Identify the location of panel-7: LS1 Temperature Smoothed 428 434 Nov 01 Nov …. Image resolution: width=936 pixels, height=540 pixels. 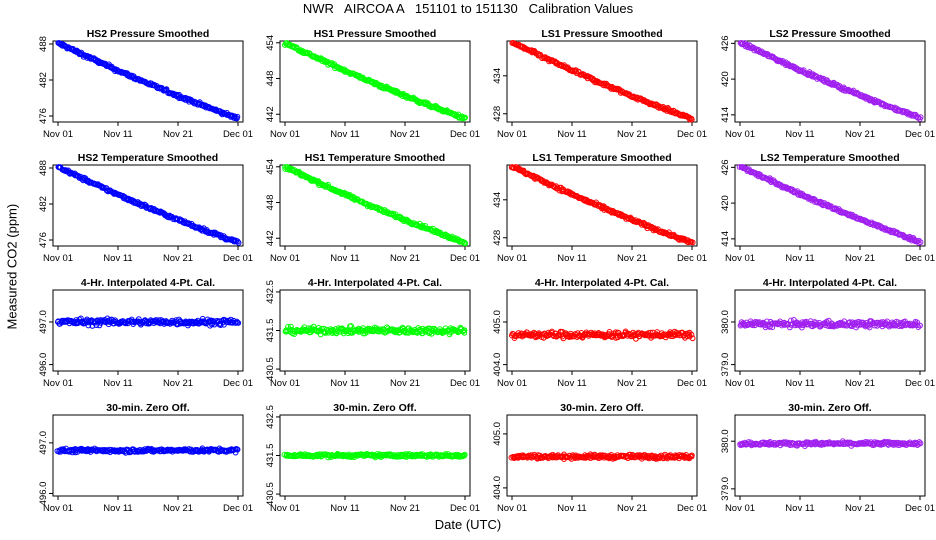
(599, 208).